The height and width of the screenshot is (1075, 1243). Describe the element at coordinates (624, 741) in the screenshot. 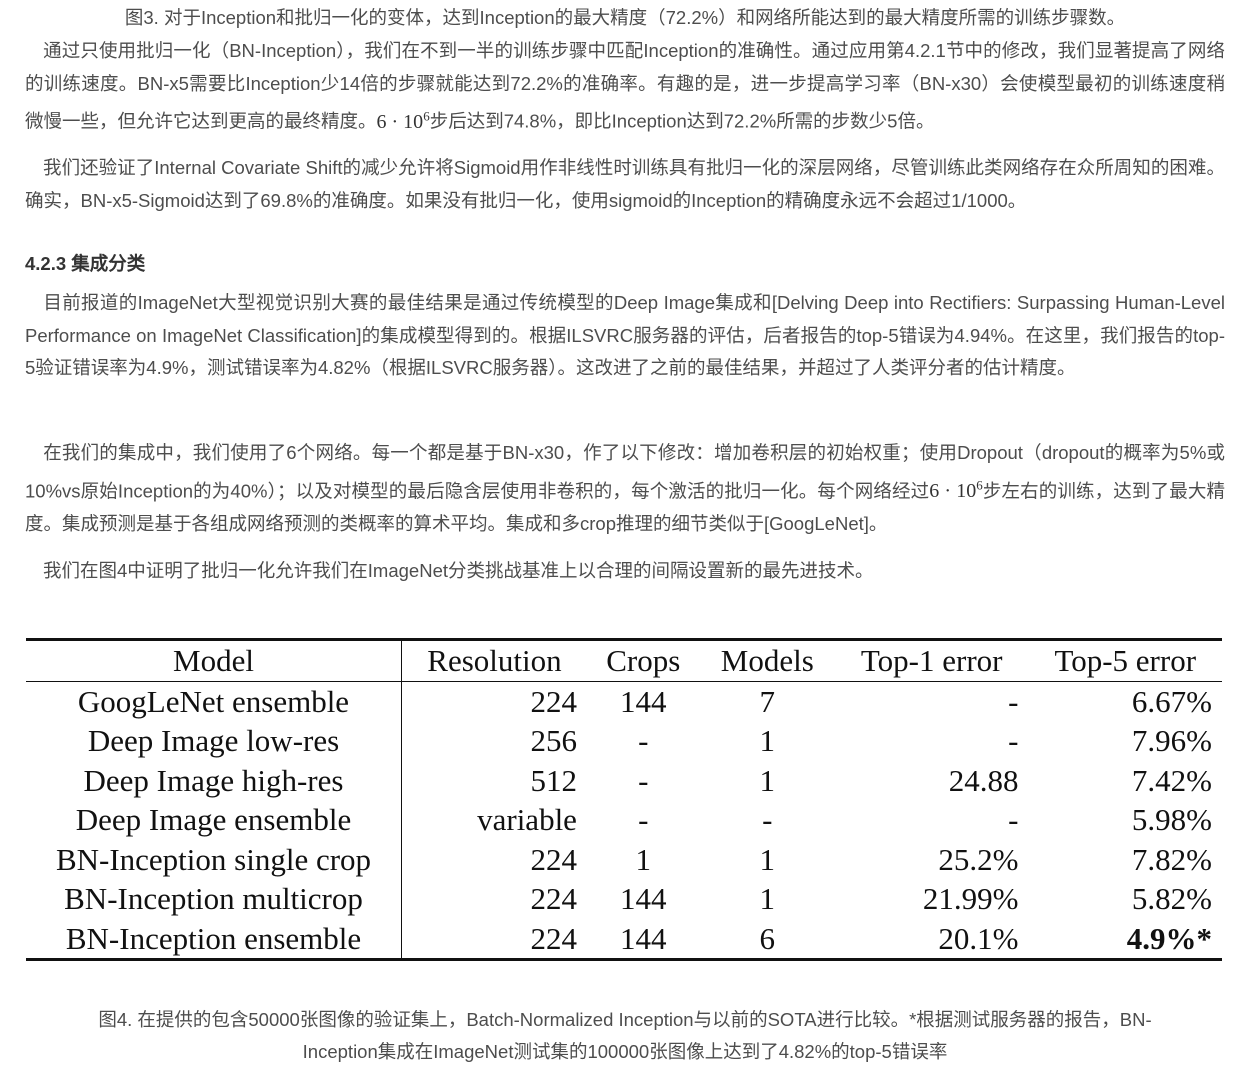

I see `table-row: Deep Image low-res 256 - 1 - 7.96%` at that location.